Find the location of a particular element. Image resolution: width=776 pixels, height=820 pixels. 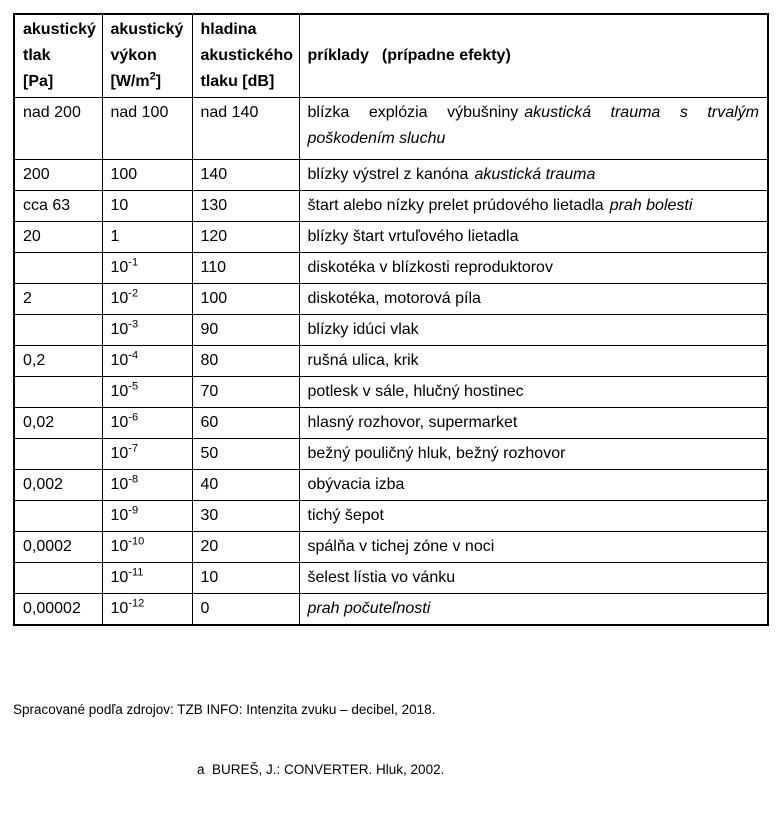

exponent: 2 is located at coordinates (152, 76).